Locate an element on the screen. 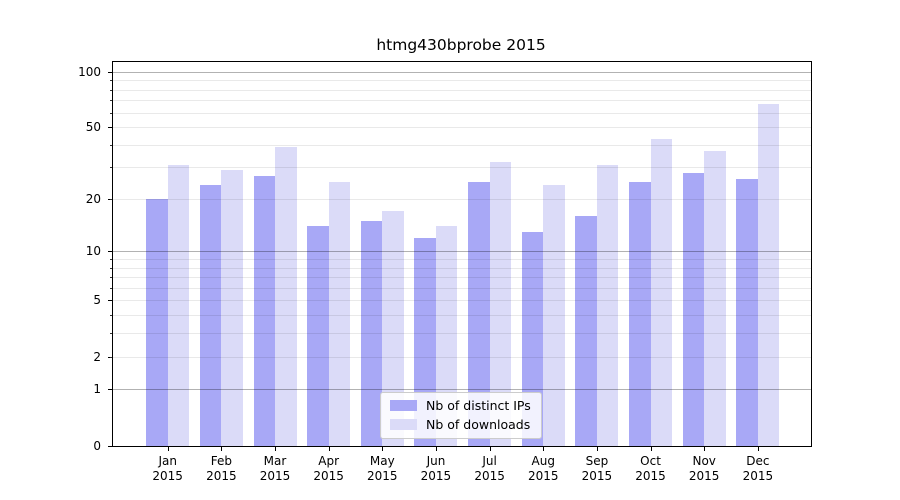 The width and height of the screenshot is (900, 500). bar-nb-of-downloads-sep-2015 is located at coordinates (607, 305).